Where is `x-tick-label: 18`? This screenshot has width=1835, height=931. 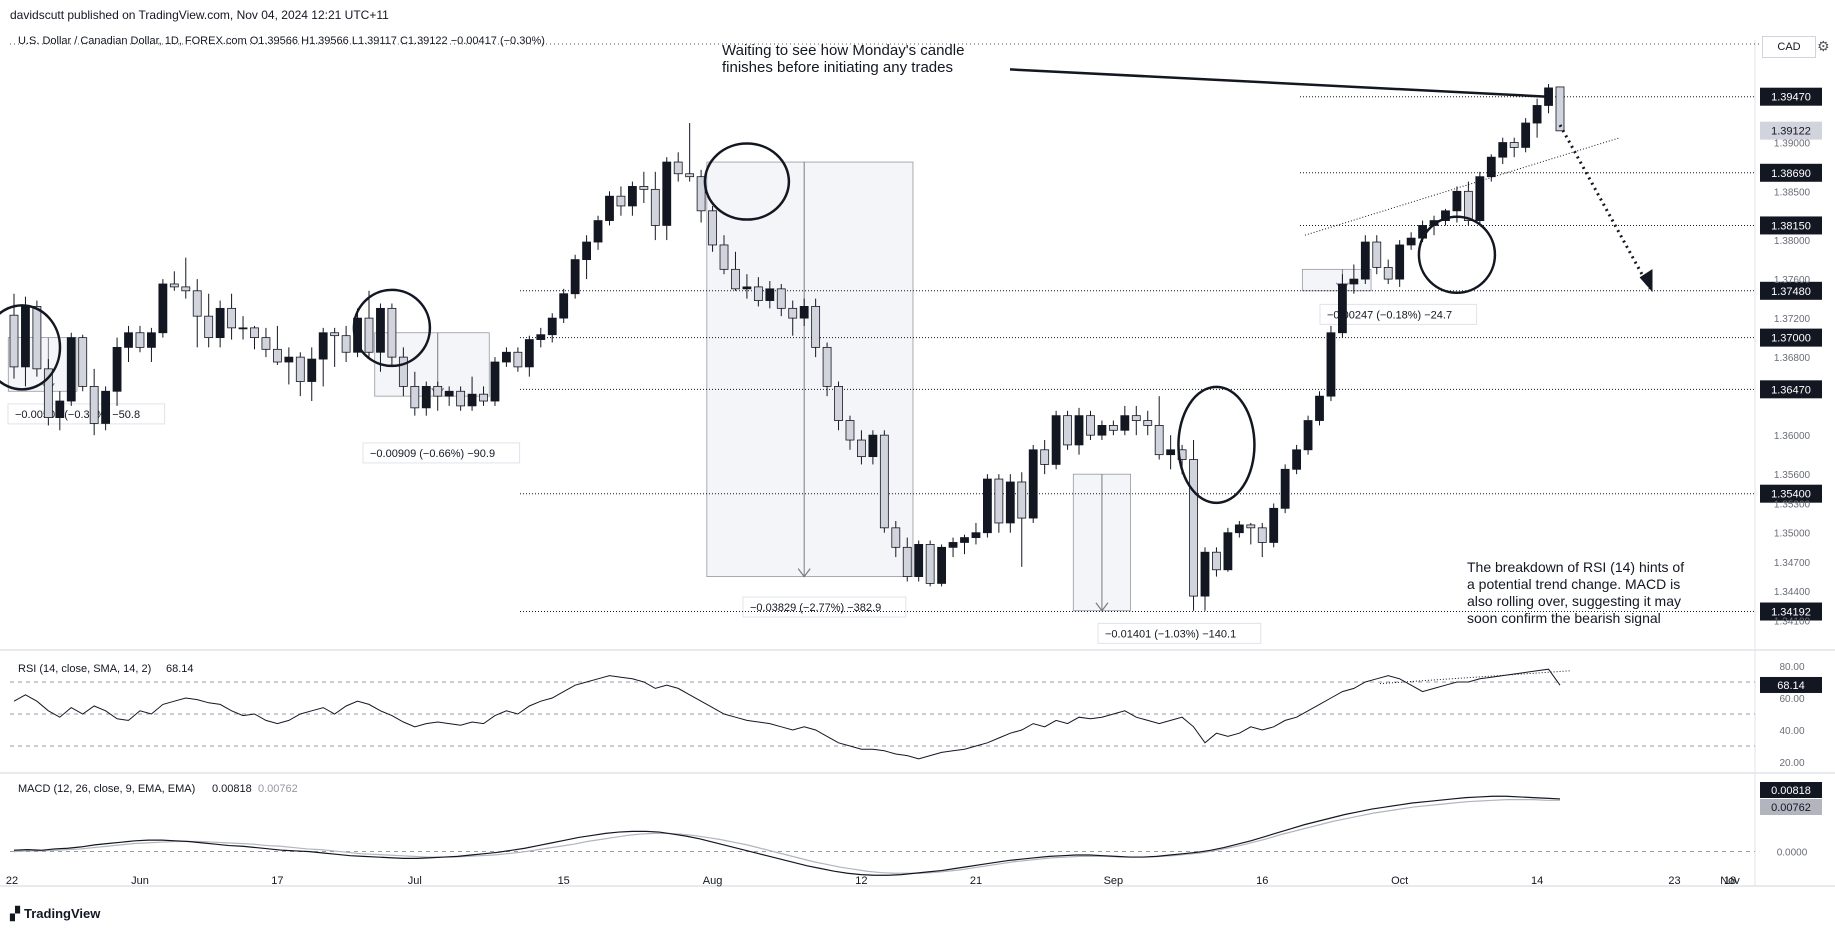 x-tick-label: 18 is located at coordinates (1730, 881).